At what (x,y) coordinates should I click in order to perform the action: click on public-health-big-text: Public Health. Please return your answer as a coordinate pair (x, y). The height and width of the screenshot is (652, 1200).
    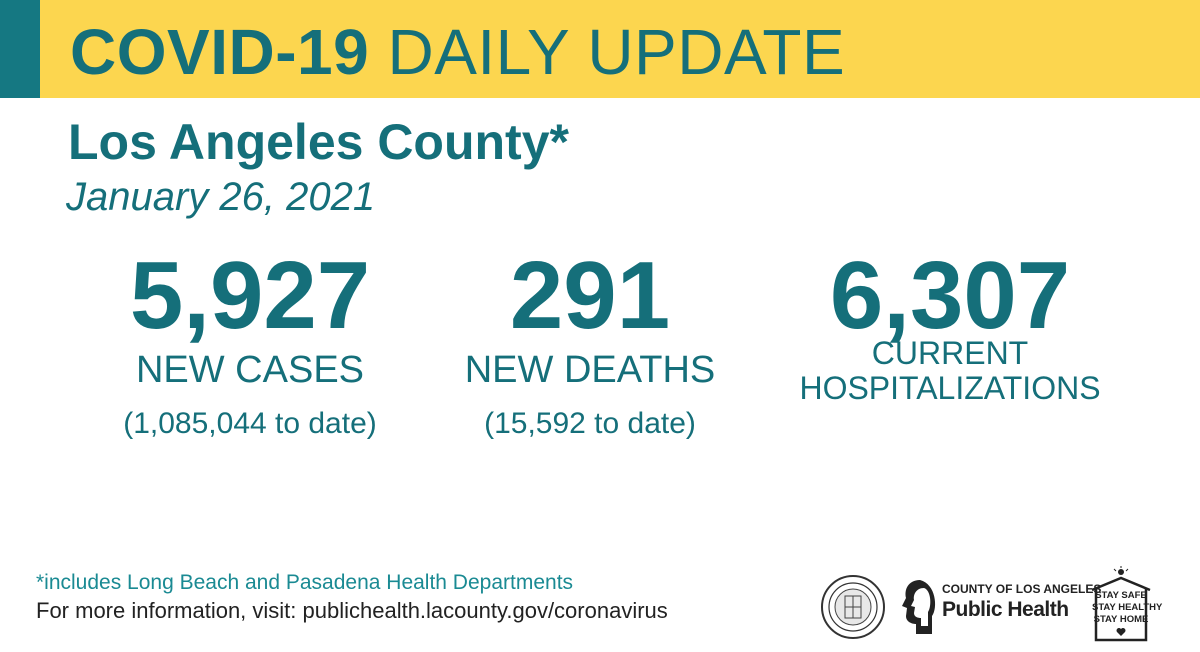
    Looking at the image, I should click on (1005, 609).